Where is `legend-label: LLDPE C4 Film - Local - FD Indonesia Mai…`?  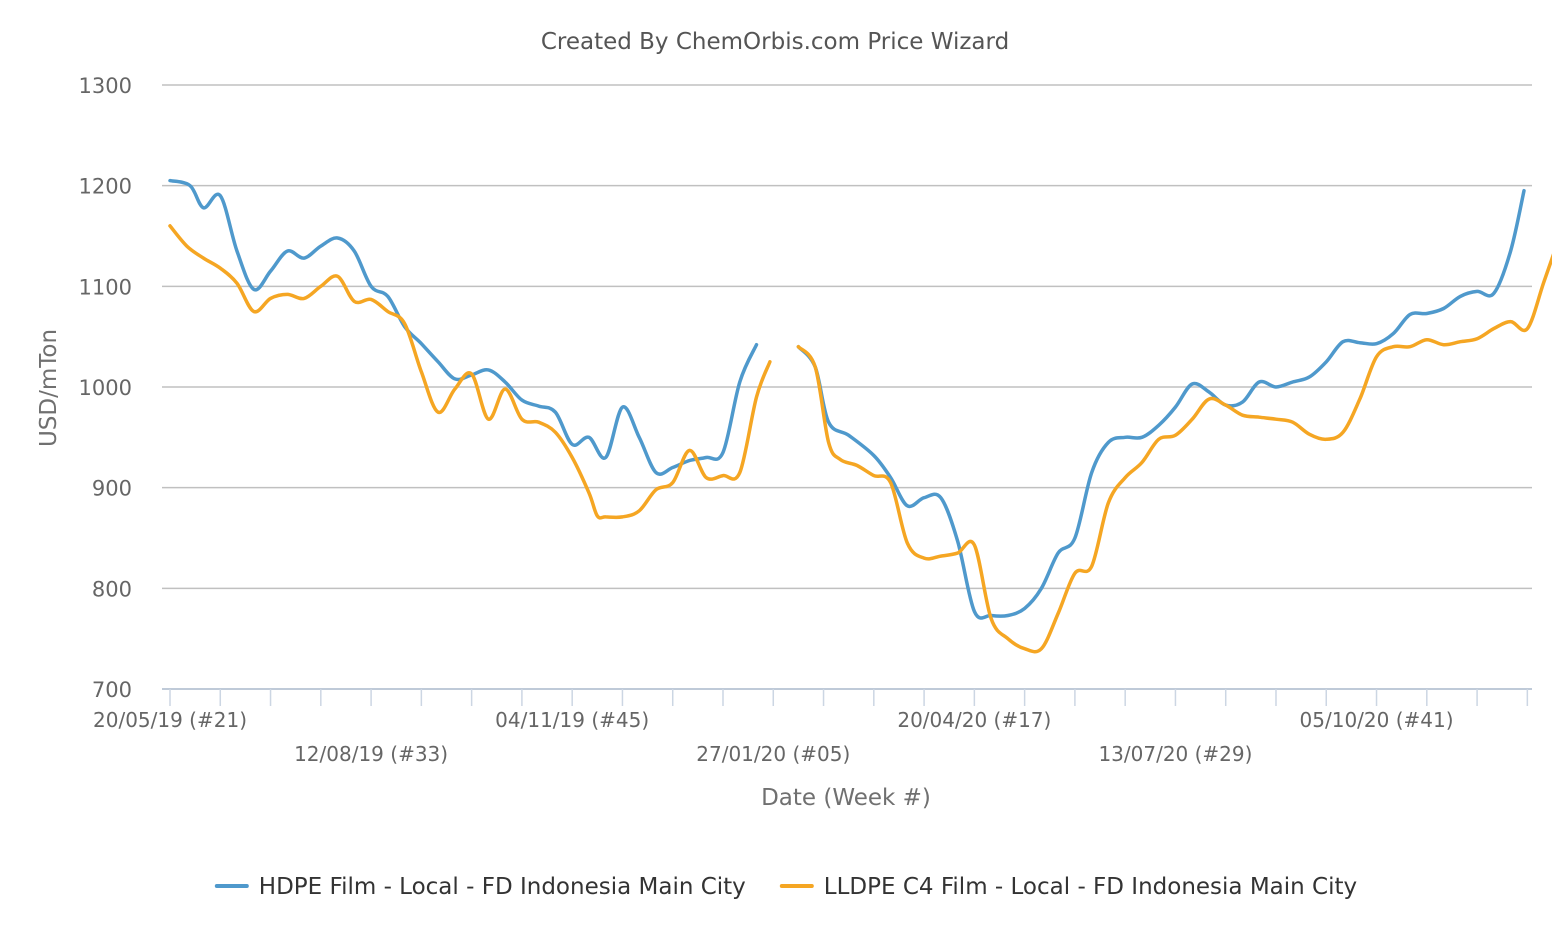
legend-label: LLDPE C4 Film - Local - FD Indonesia Mai… is located at coordinates (1090, 887).